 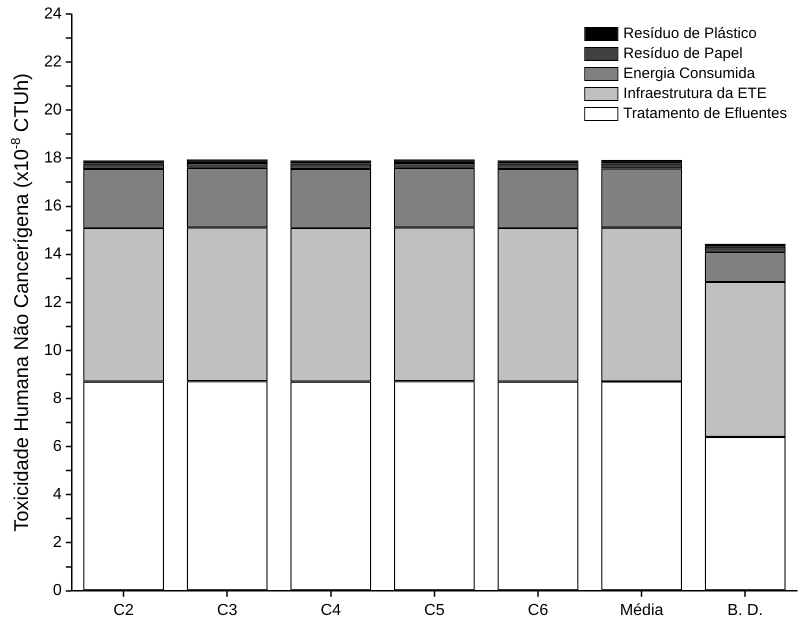 I want to click on x-tick-label: B. D., so click(x=745, y=610).